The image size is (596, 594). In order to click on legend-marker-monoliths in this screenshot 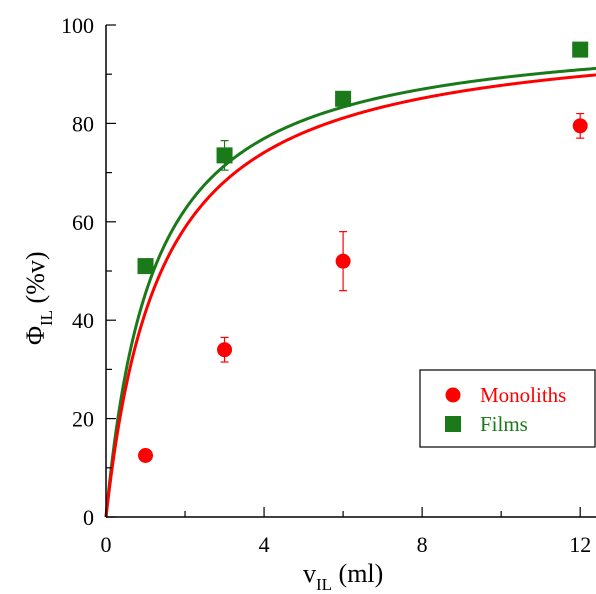, I will do `click(453, 395)`.